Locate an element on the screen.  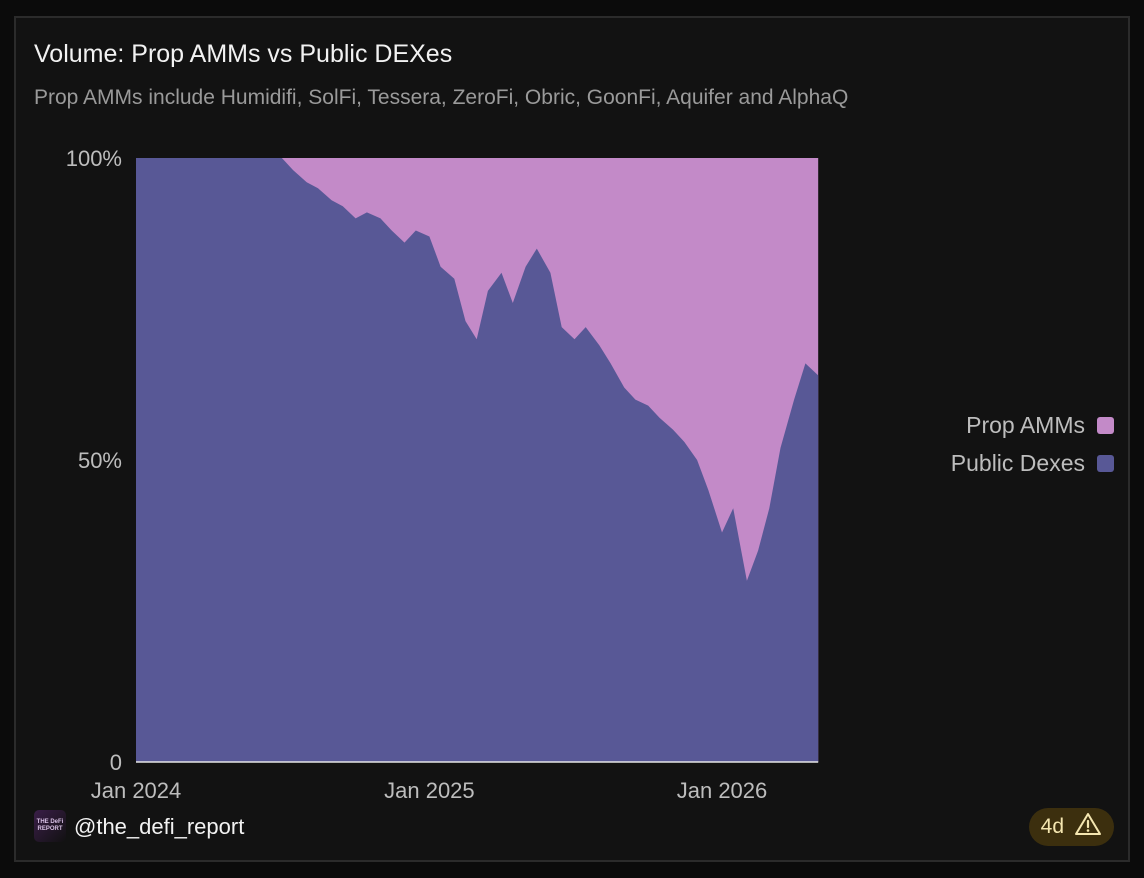
y-tick-label: 0 is located at coordinates (116, 762).